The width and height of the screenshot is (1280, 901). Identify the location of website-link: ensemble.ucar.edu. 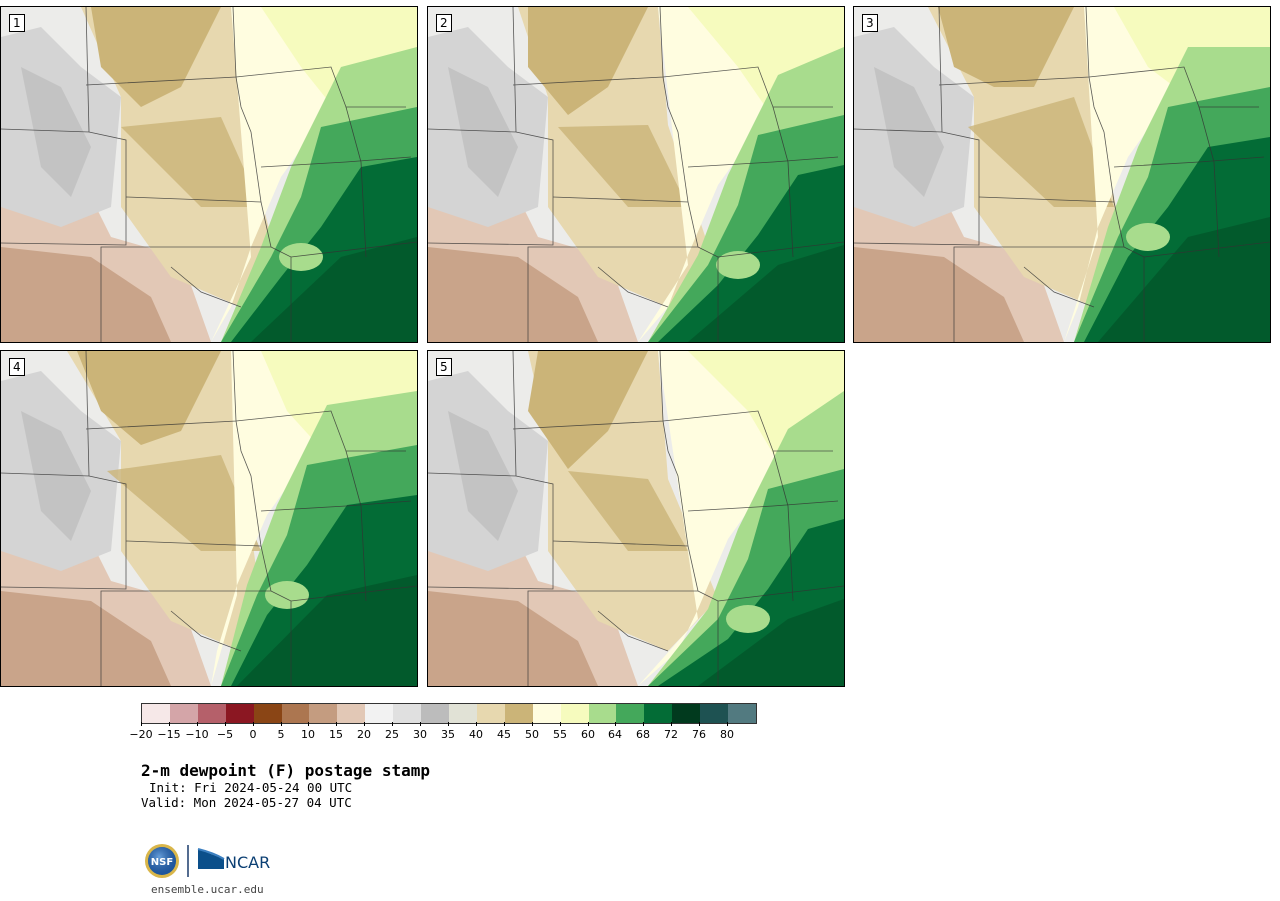
(207, 889).